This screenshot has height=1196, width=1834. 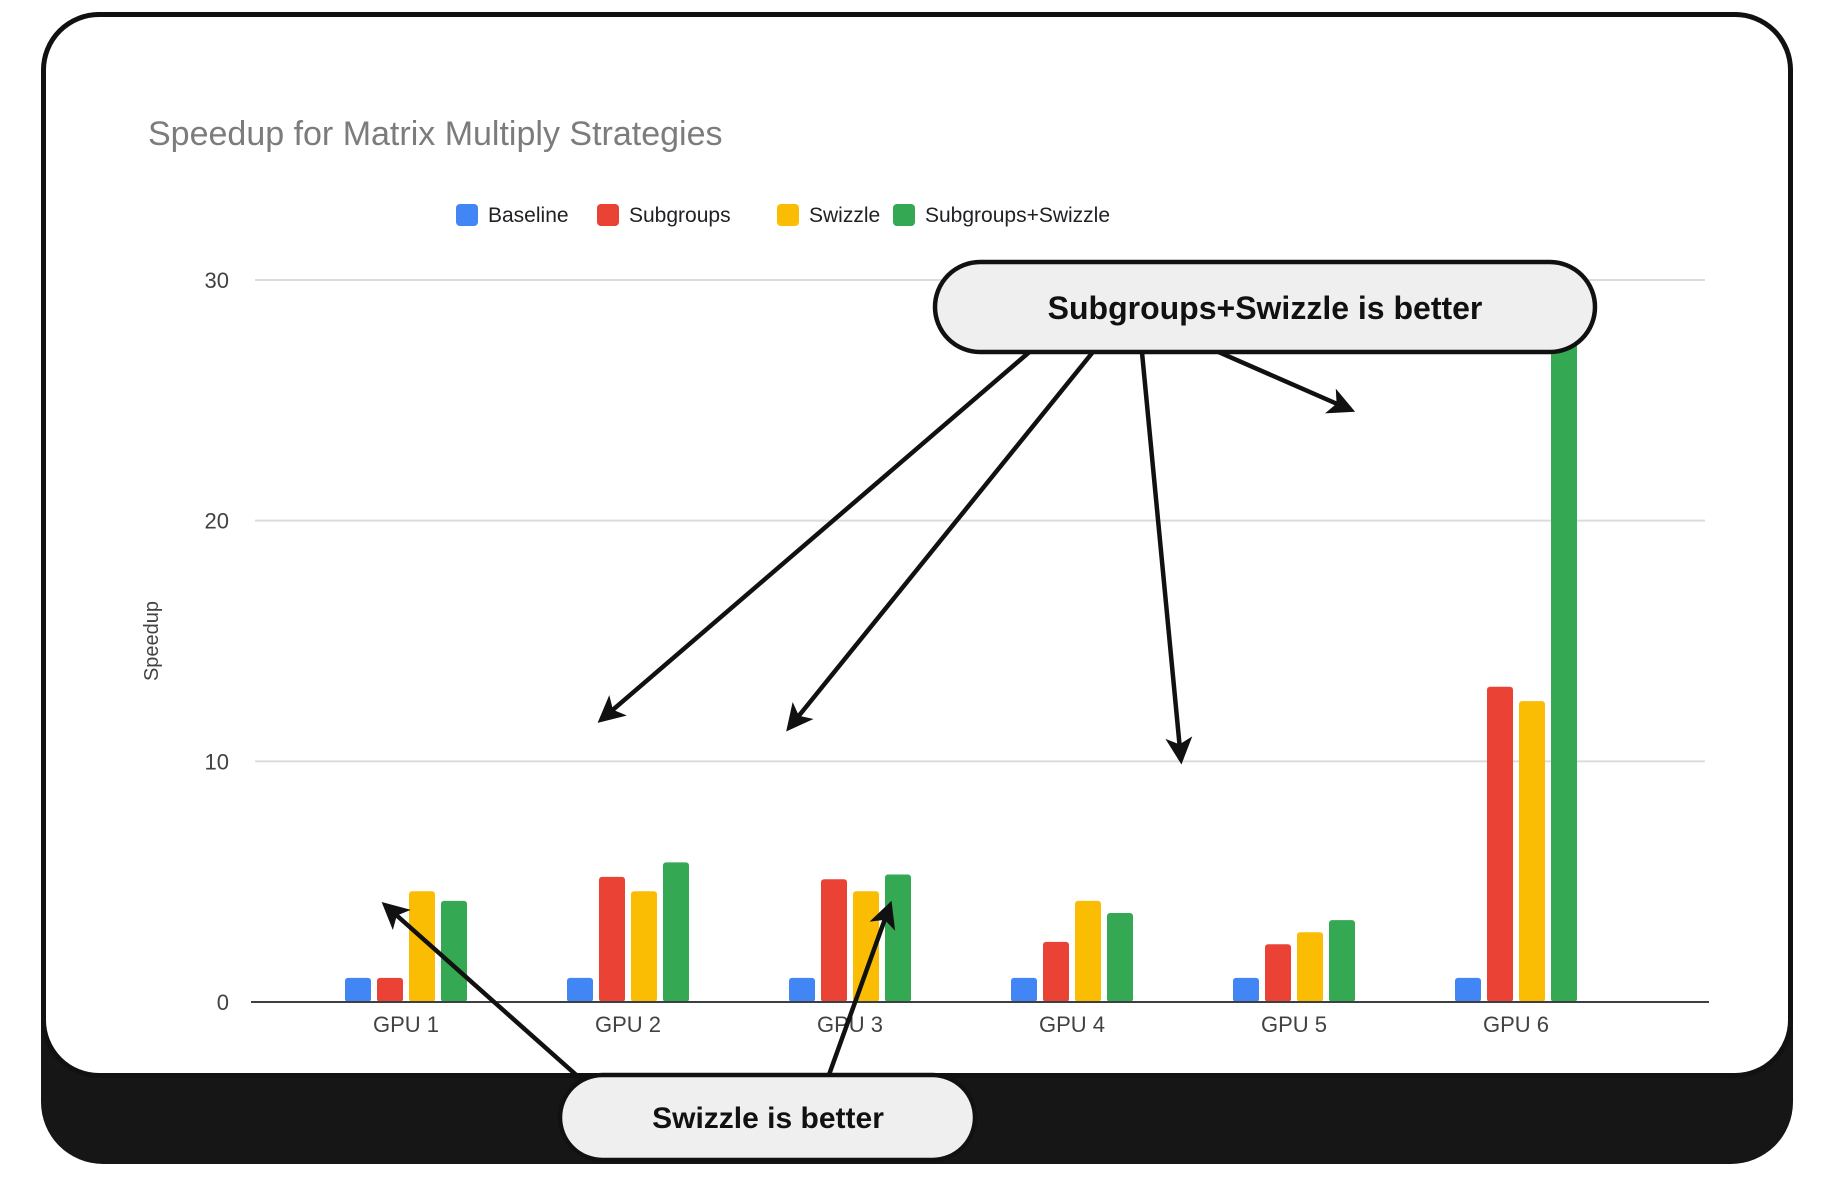 What do you see at coordinates (1468, 989) in the screenshot?
I see `bar-gpu-6-baseline` at bounding box center [1468, 989].